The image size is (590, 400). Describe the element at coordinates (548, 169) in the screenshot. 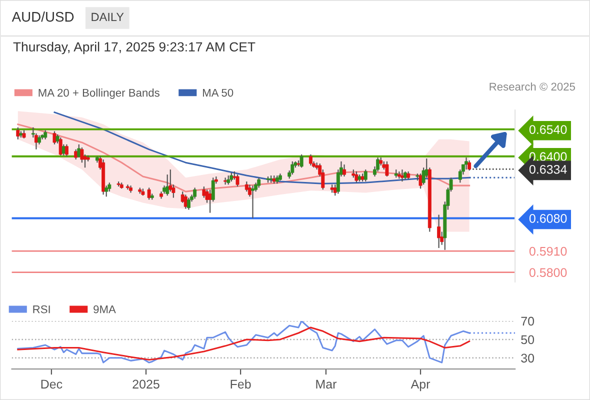

I see `y-tick-label: 0.6334` at that location.